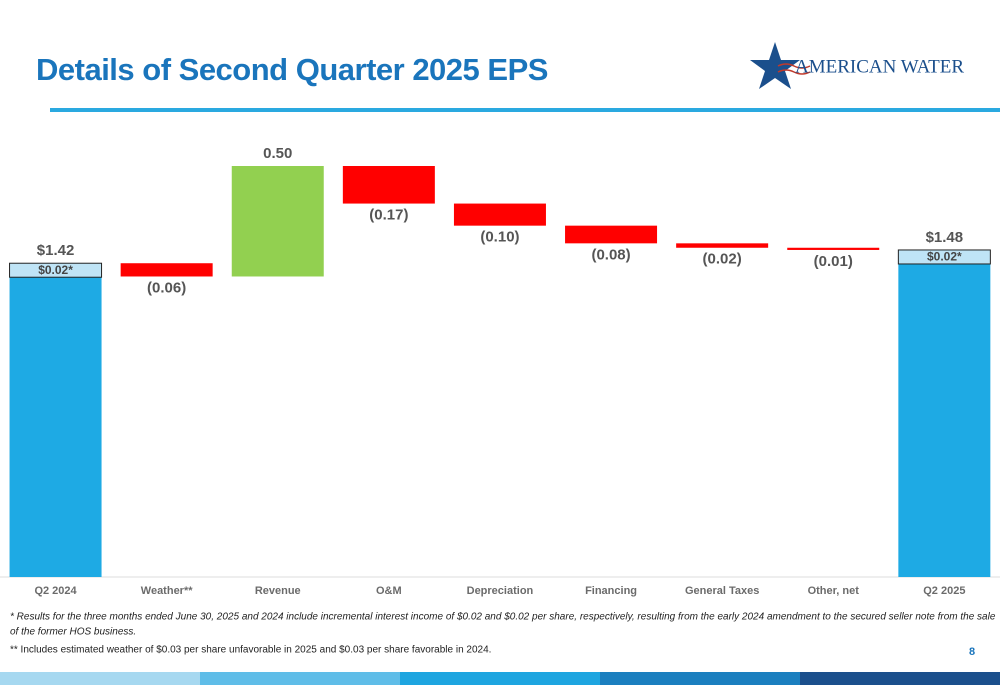 The height and width of the screenshot is (685, 1000). Describe the element at coordinates (722, 591) in the screenshot. I see `x-tick-label: General Taxes` at that location.